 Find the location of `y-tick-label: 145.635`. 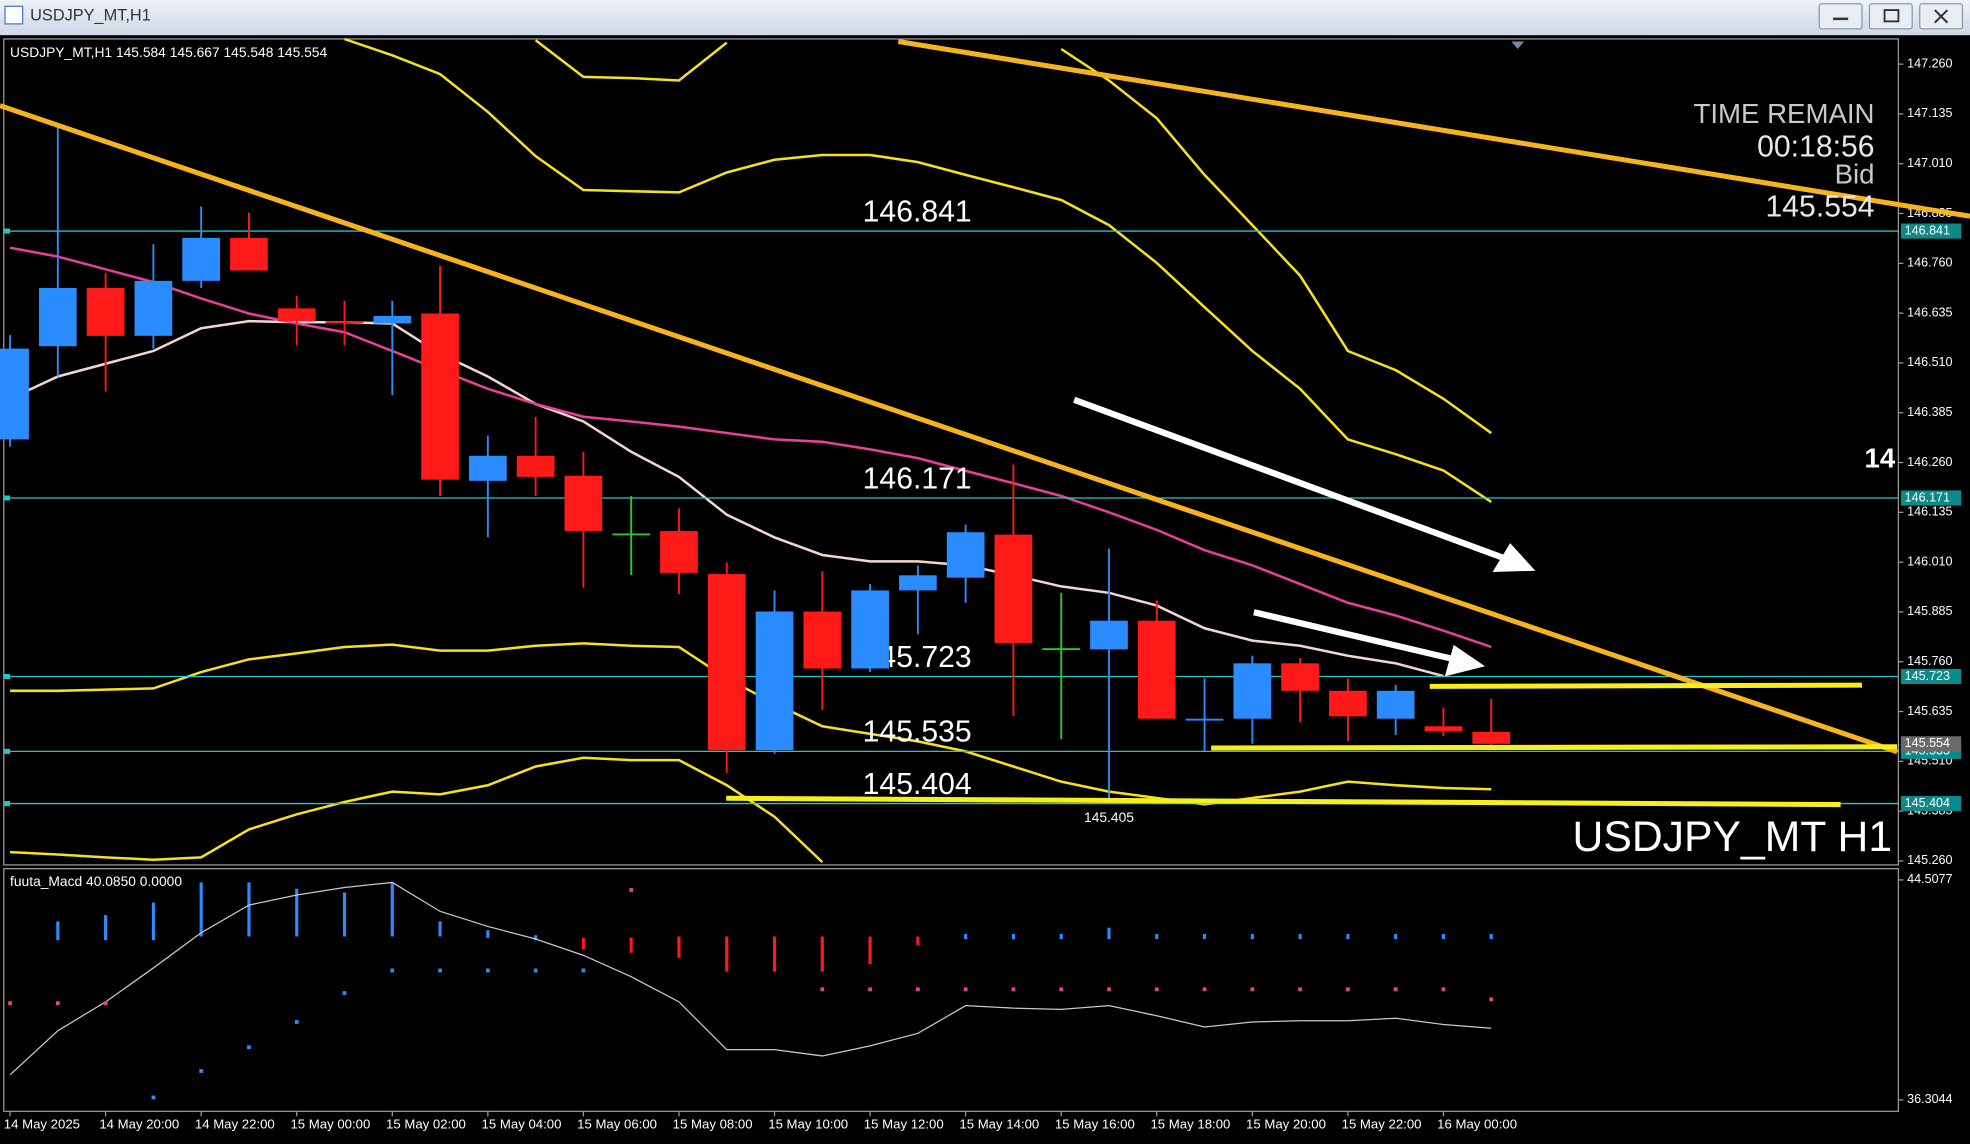

y-tick-label: 145.635 is located at coordinates (1929, 711).